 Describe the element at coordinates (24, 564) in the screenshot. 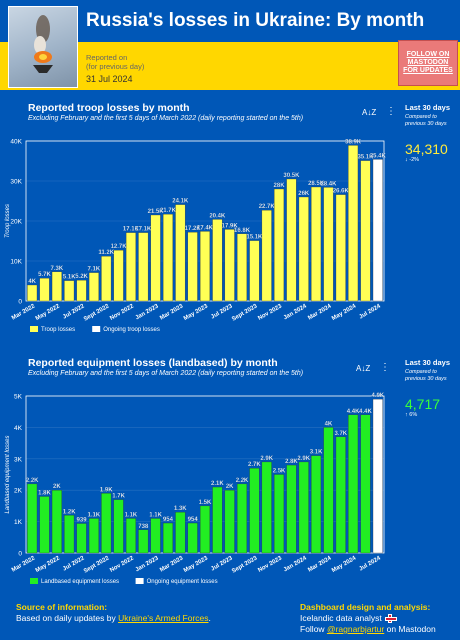

I see `equipment-x-tick-label: Mar 2022` at that location.